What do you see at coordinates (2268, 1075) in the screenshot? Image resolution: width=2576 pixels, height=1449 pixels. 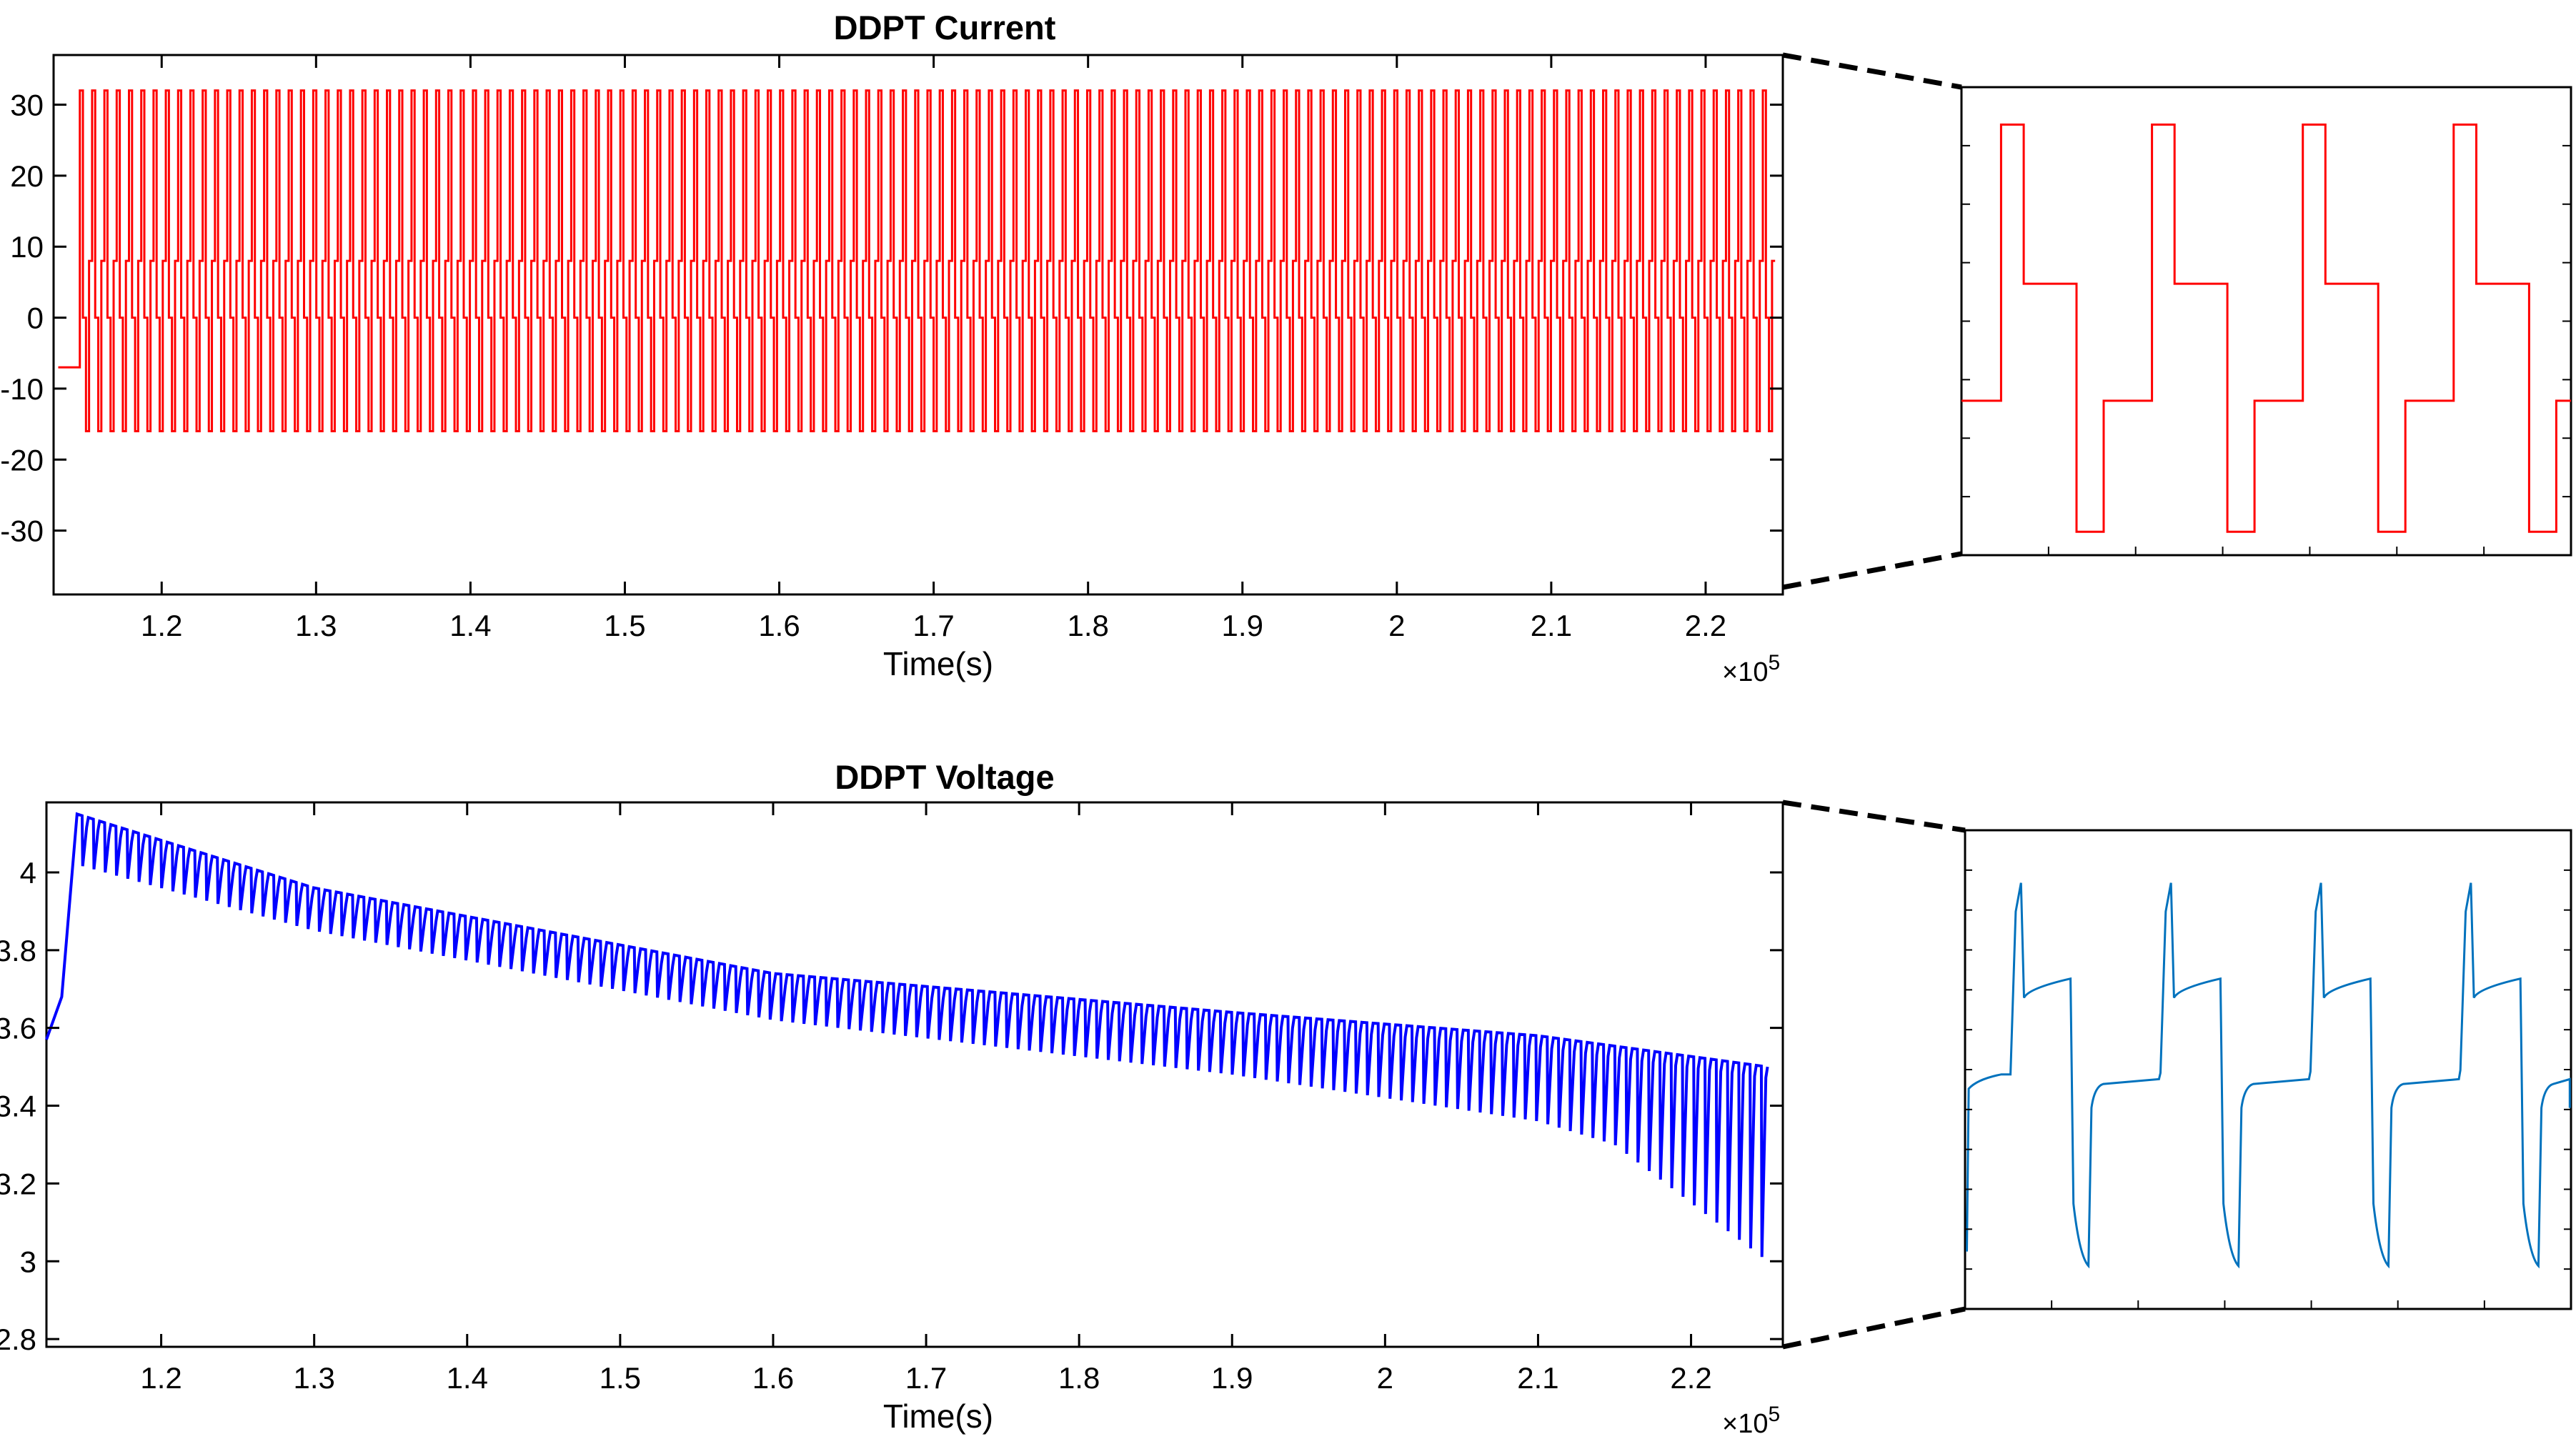 I see `voltage-zoom-line` at bounding box center [2268, 1075].